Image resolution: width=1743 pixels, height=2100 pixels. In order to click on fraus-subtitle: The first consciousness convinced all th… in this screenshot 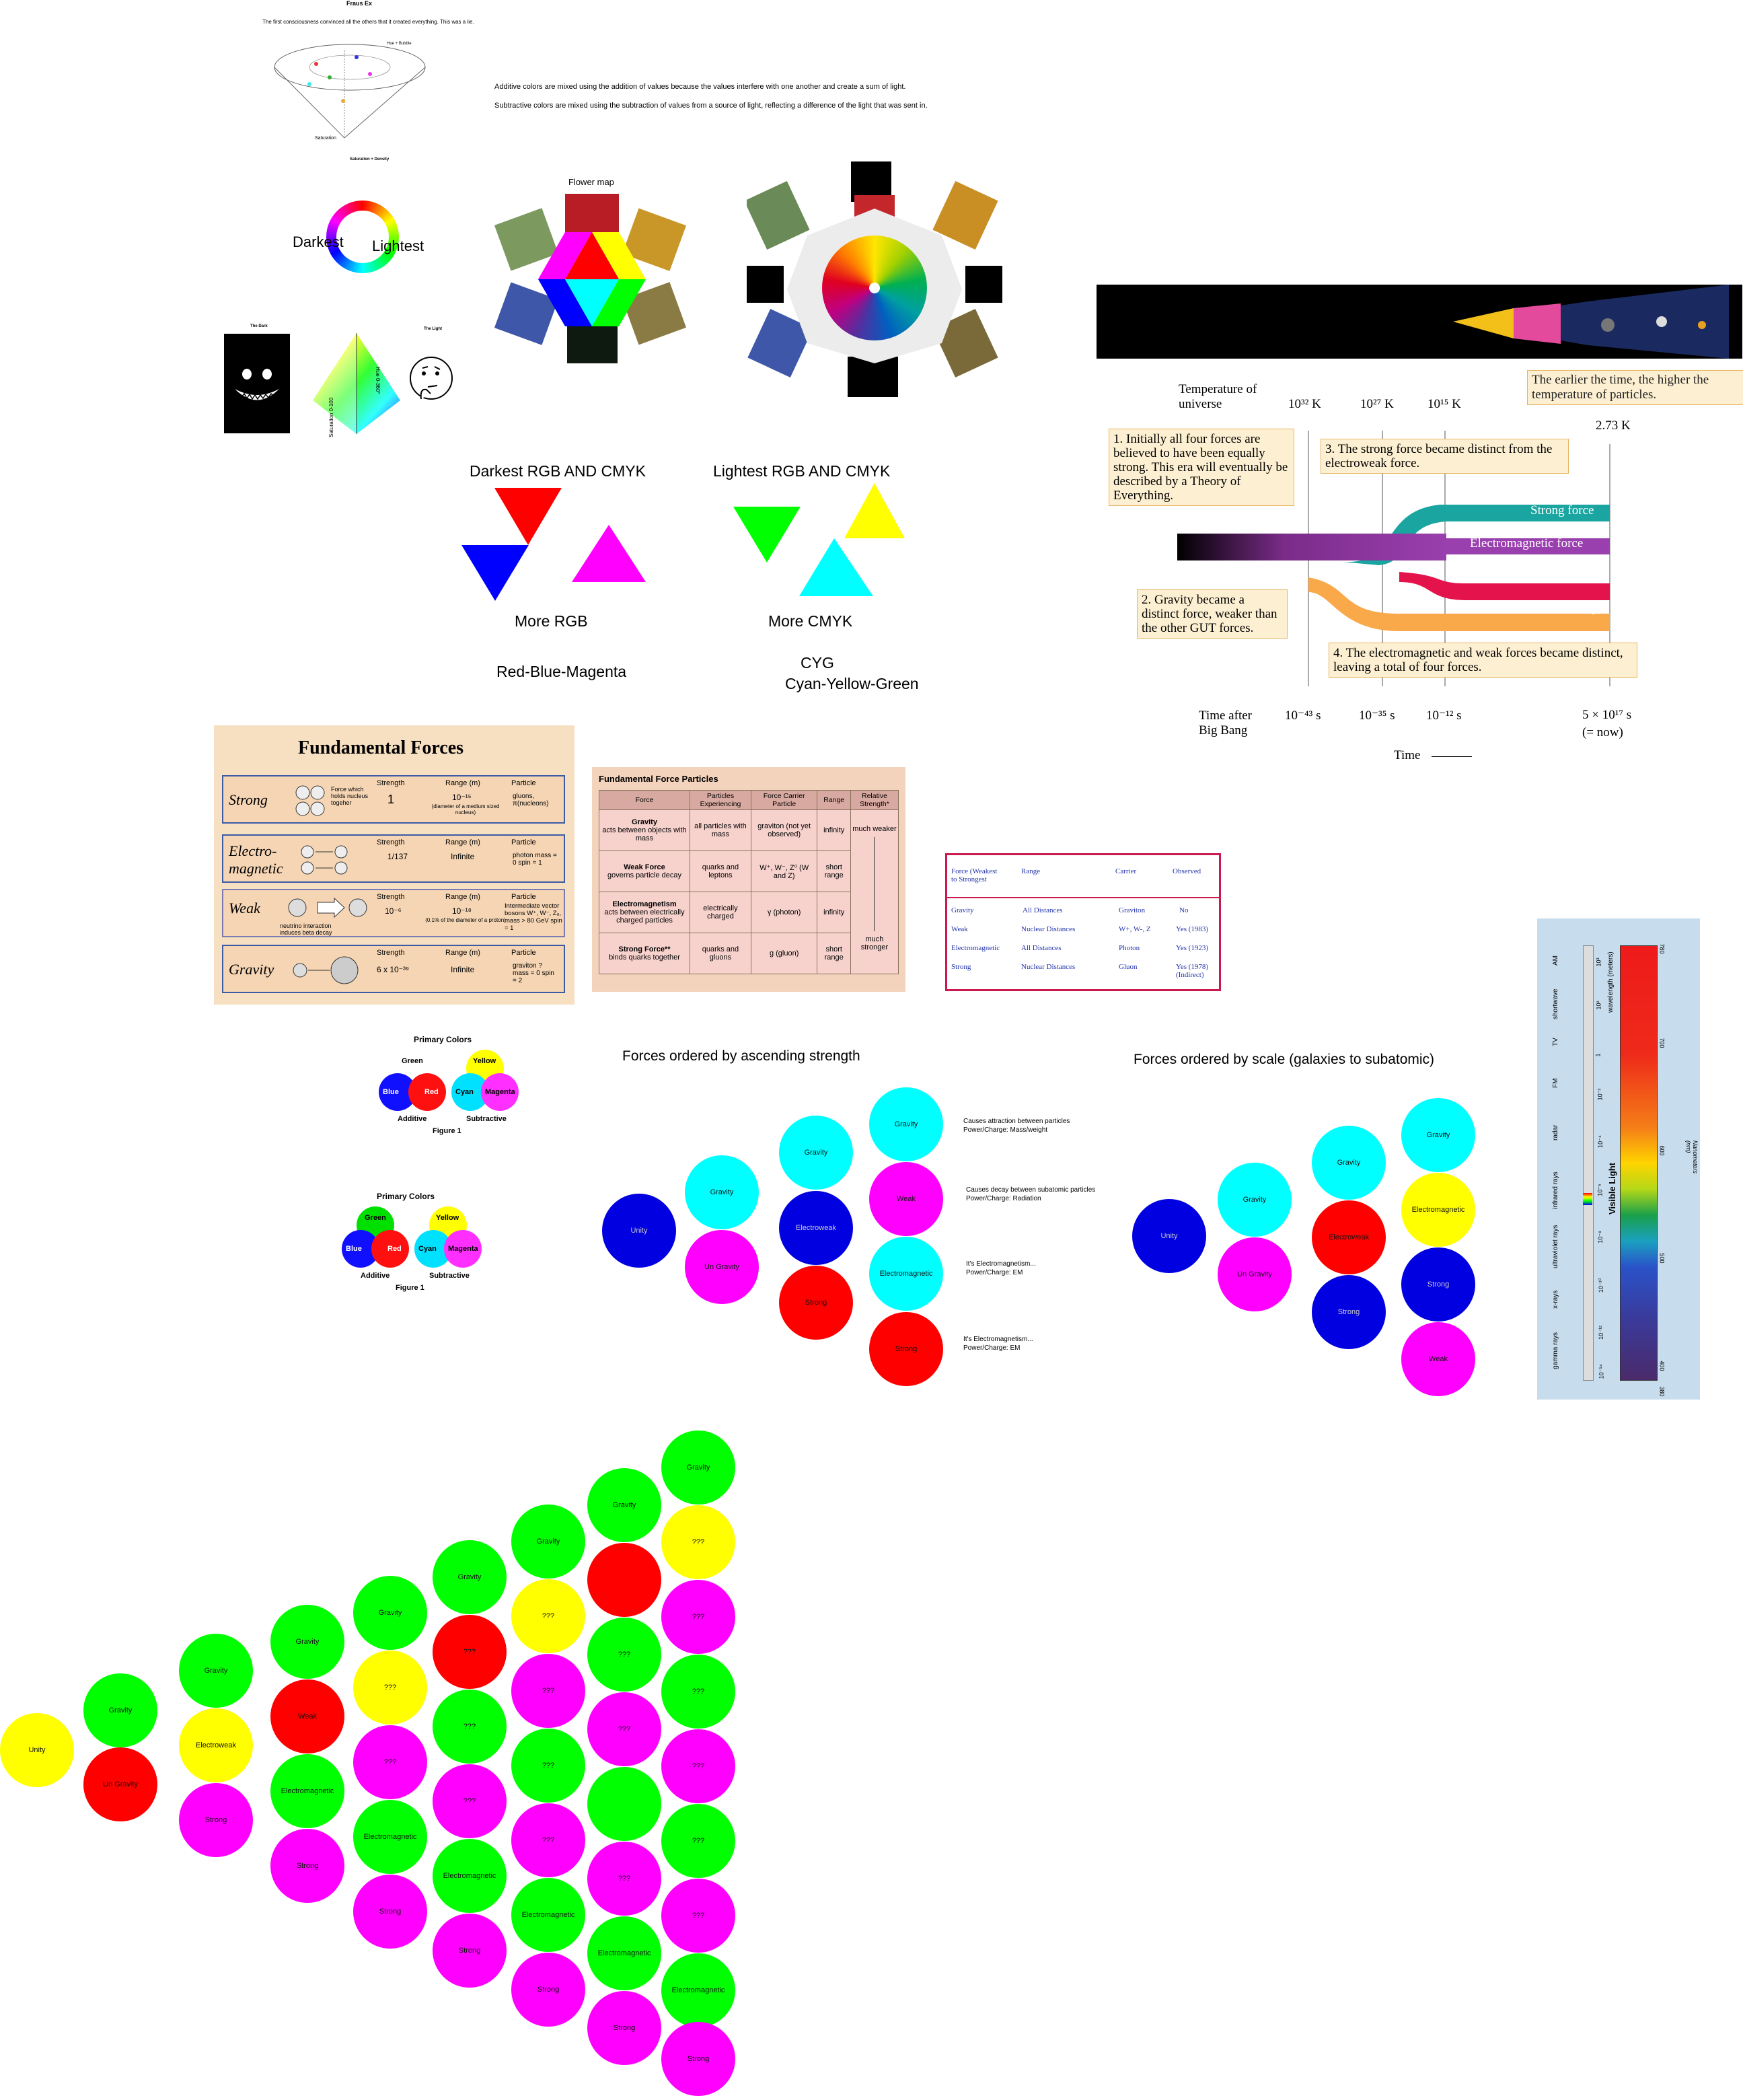, I will do `click(368, 22)`.